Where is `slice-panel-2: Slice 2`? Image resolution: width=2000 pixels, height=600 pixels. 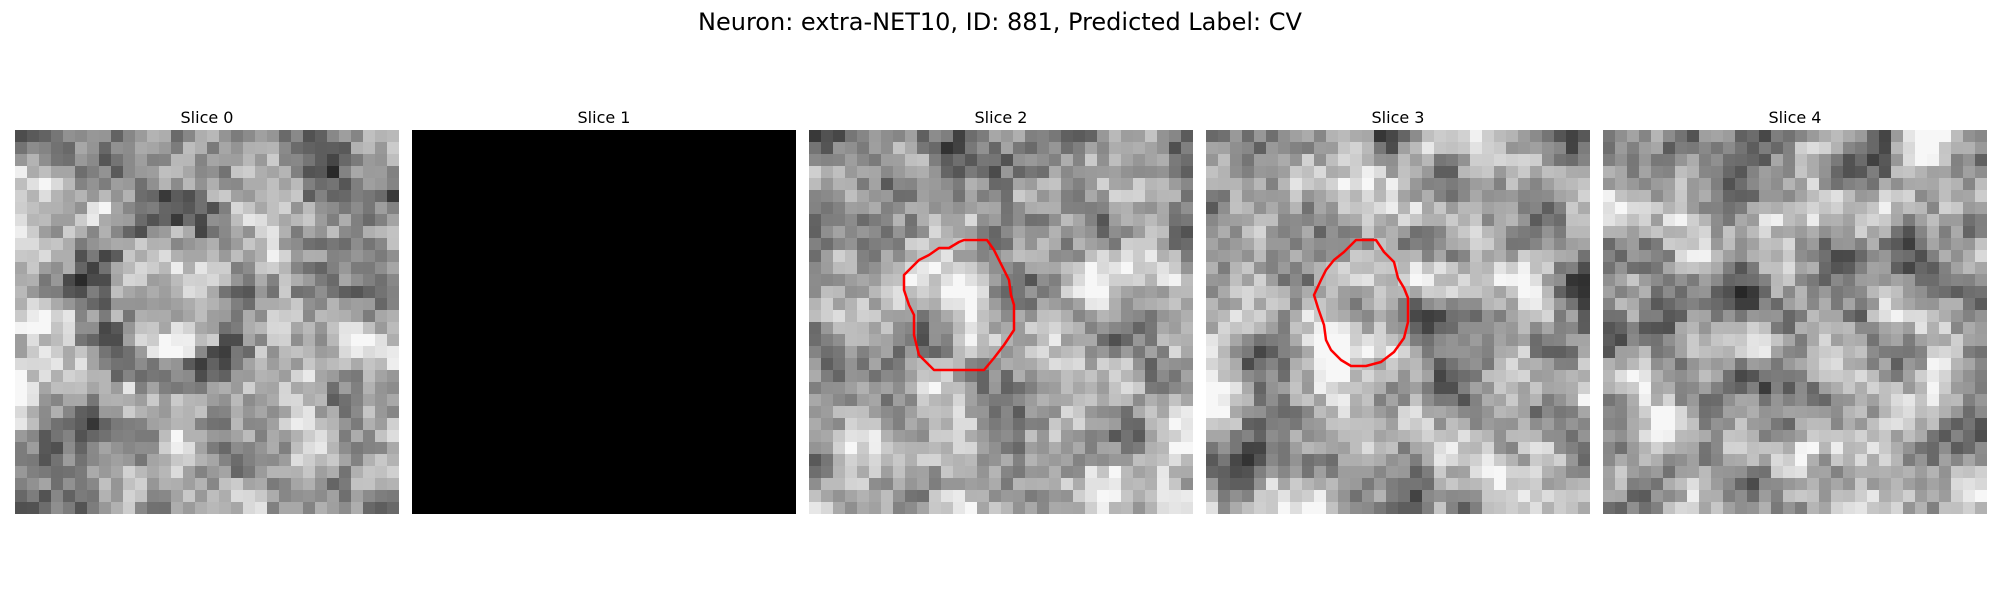
slice-panel-2: Slice 2 is located at coordinates (1001, 311).